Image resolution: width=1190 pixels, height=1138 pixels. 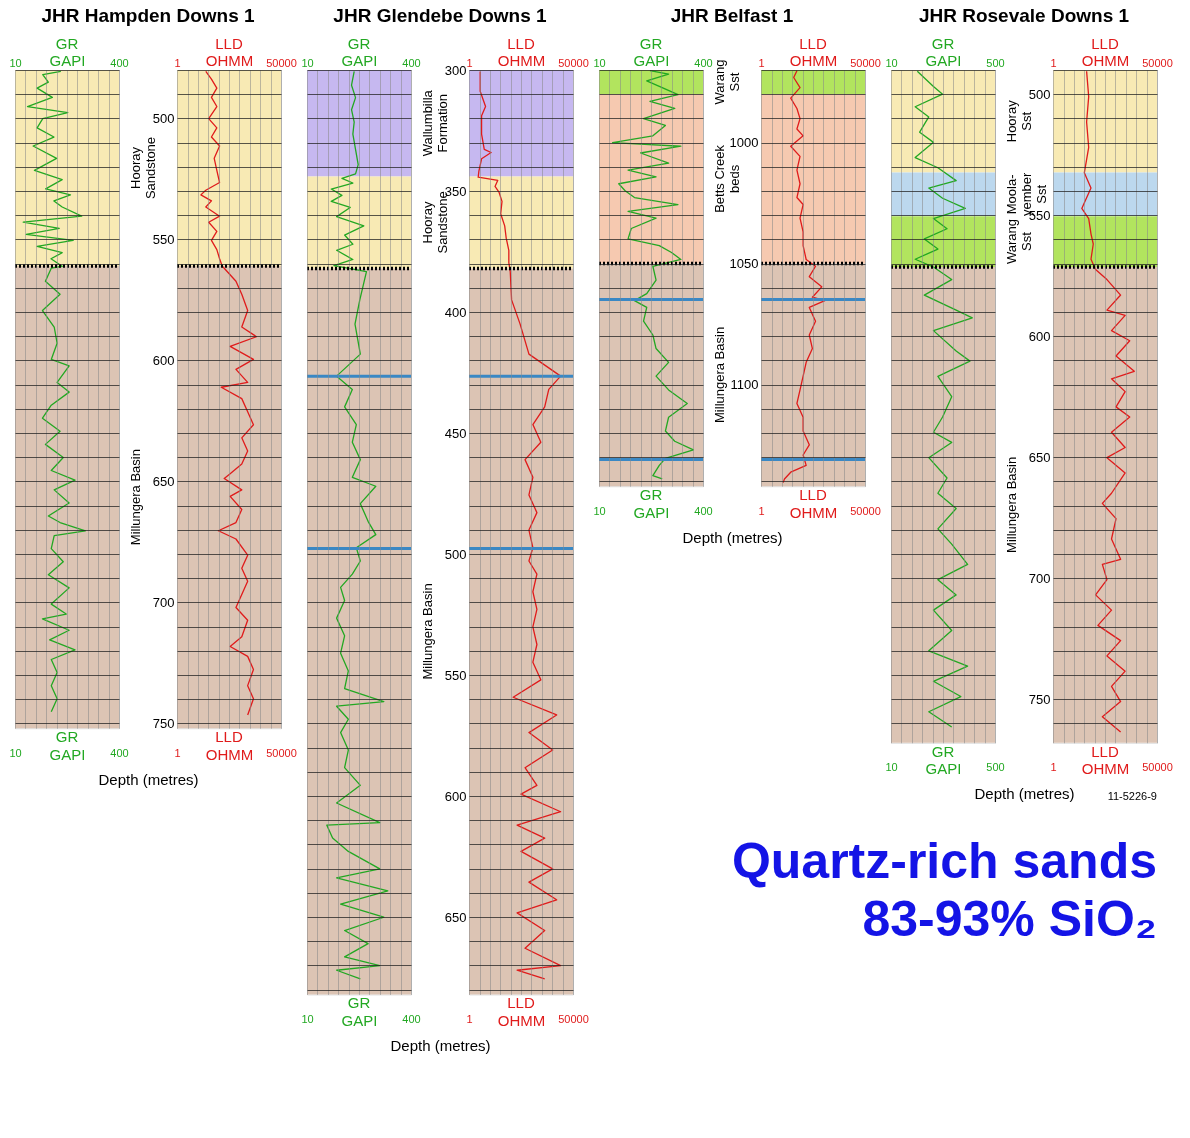 What do you see at coordinates (732, 15) in the screenshot?
I see `chart-title: JHR Belfast 1` at bounding box center [732, 15].